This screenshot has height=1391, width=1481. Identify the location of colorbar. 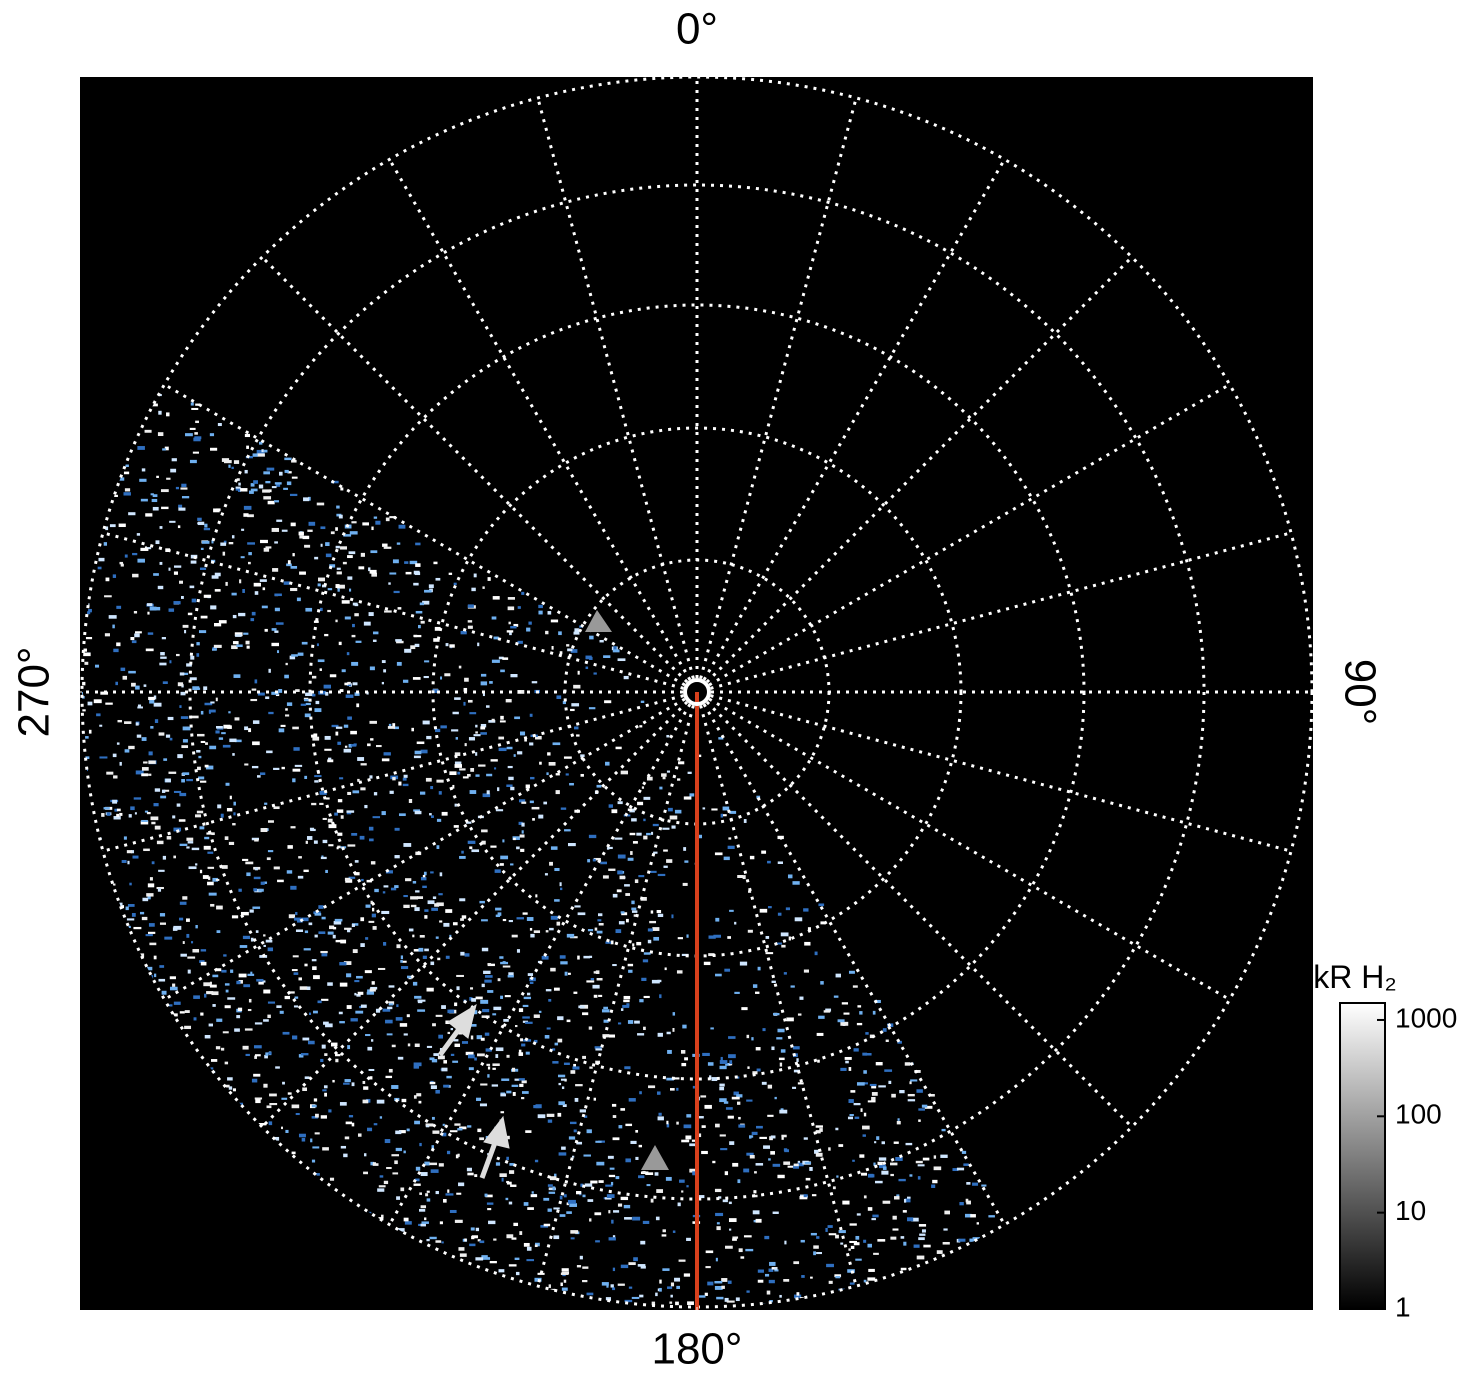
(1362, 1156).